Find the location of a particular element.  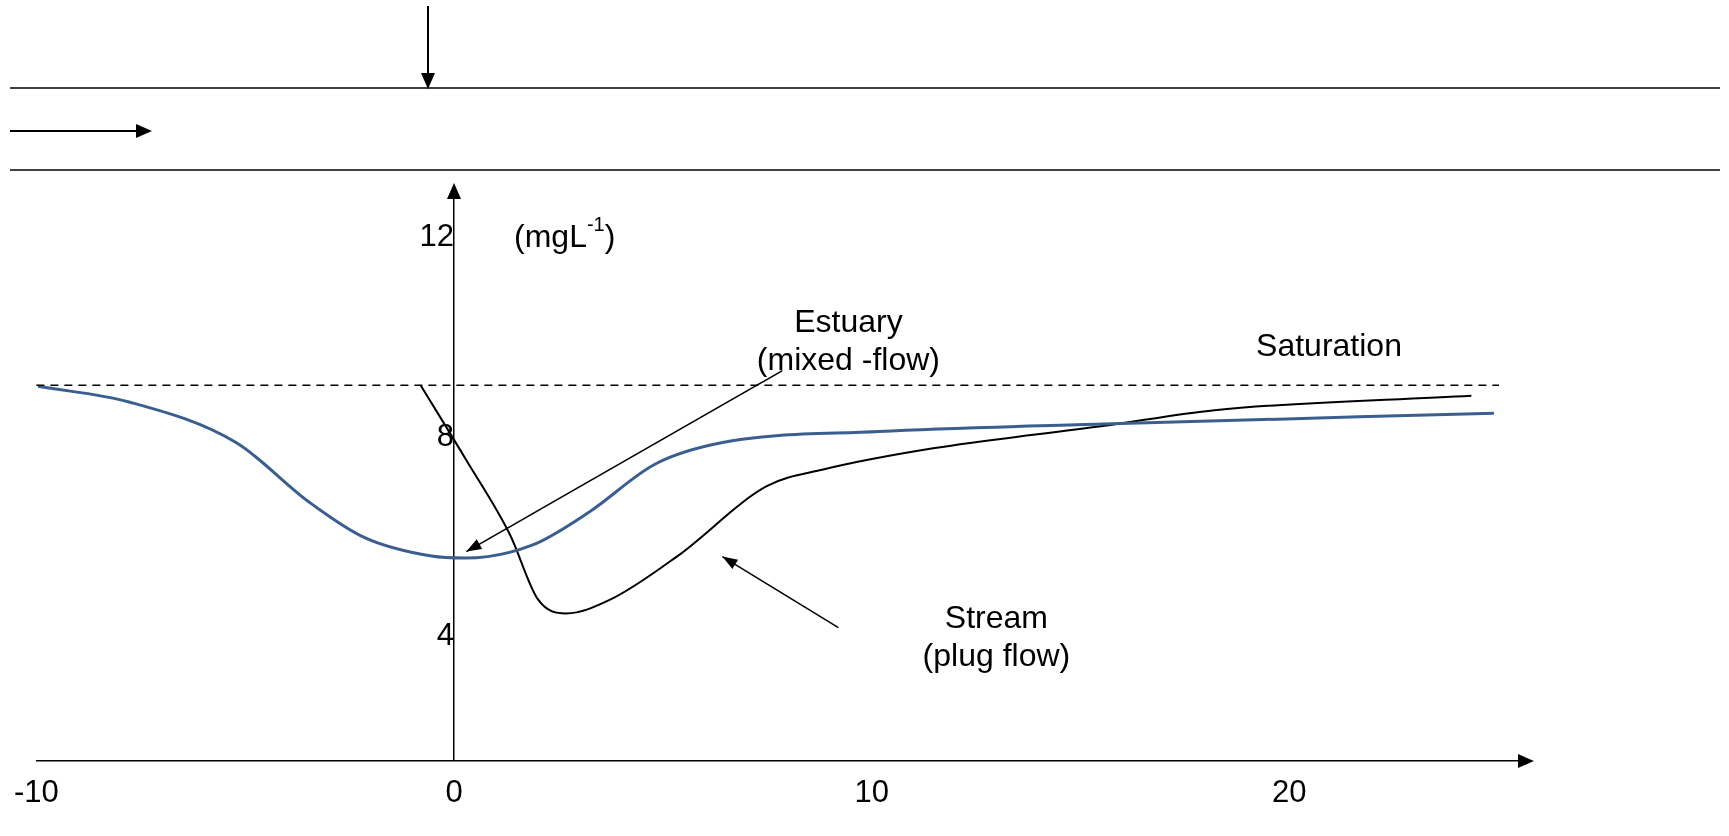

y-tick-label: 4 is located at coordinates (445, 634).